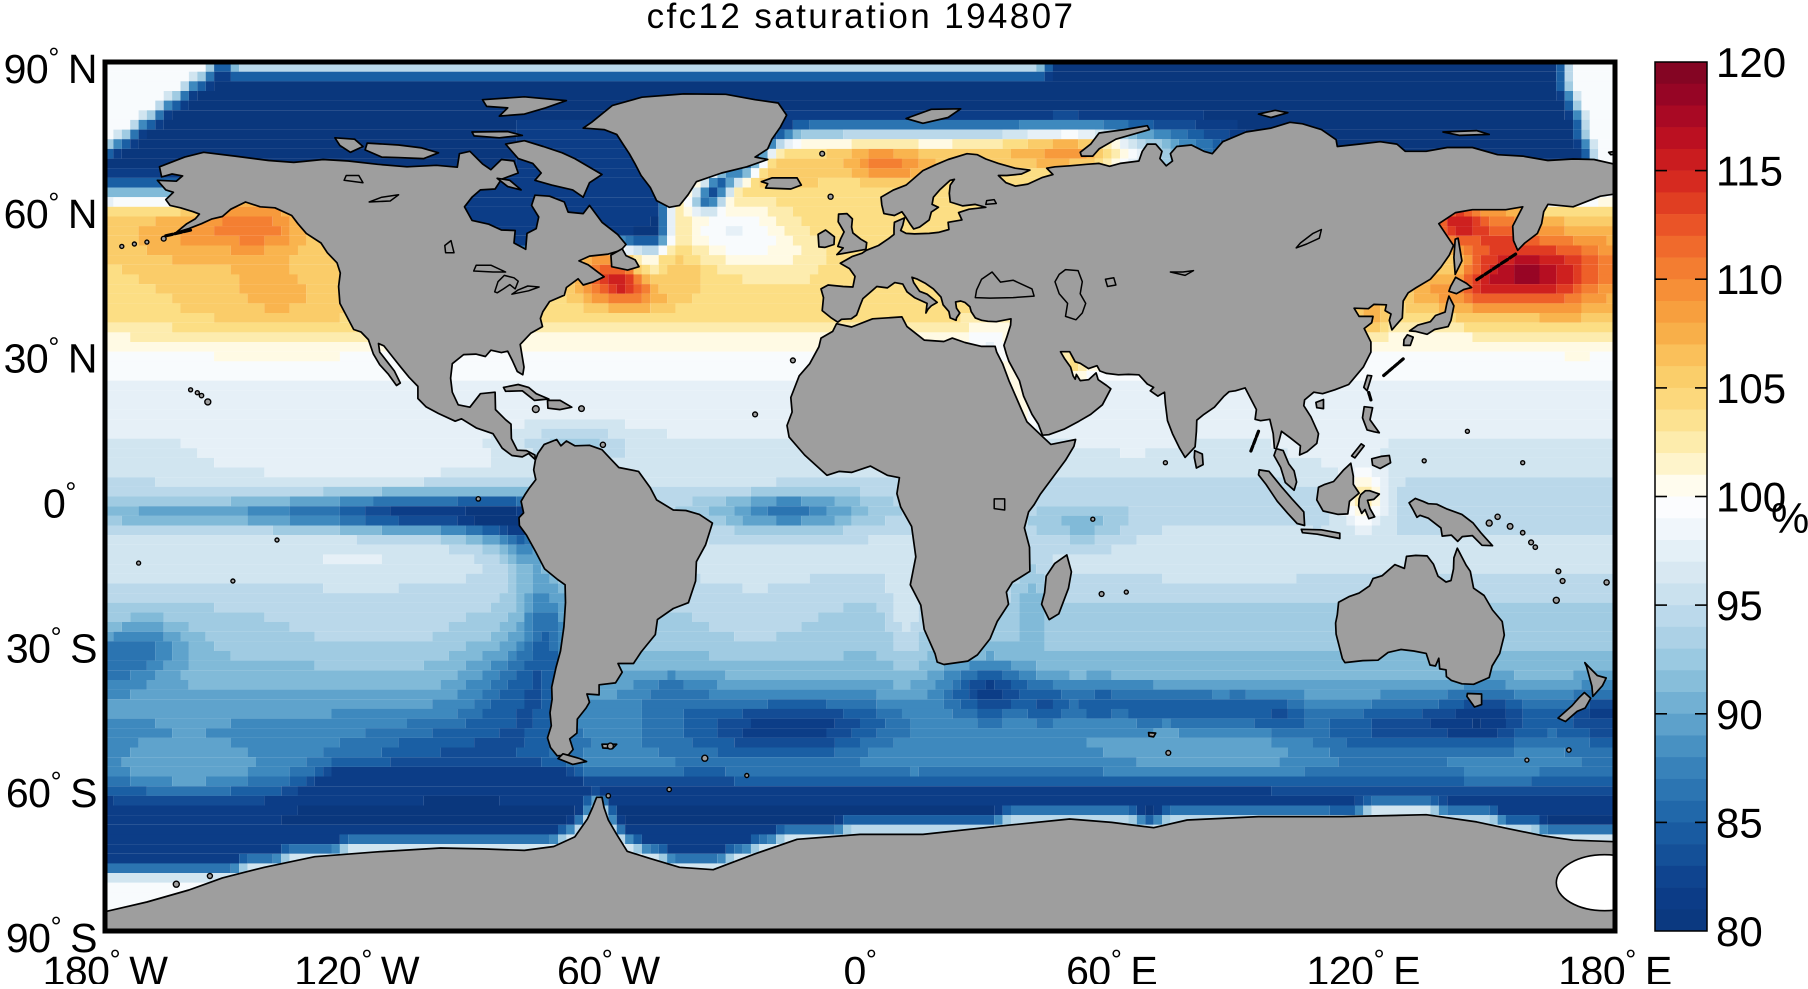 The height and width of the screenshot is (989, 1808). Describe the element at coordinates (861, 18) in the screenshot. I see `svg-text: cfc12 saturation 194807` at that location.